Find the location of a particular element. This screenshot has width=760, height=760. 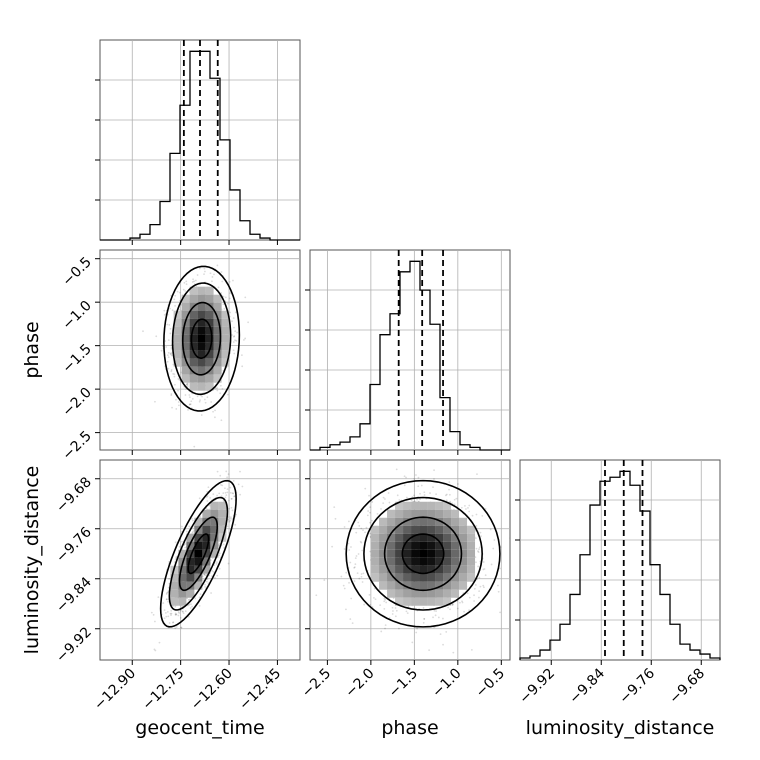

x-tick-label: −9.76 is located at coordinates (637, 686).